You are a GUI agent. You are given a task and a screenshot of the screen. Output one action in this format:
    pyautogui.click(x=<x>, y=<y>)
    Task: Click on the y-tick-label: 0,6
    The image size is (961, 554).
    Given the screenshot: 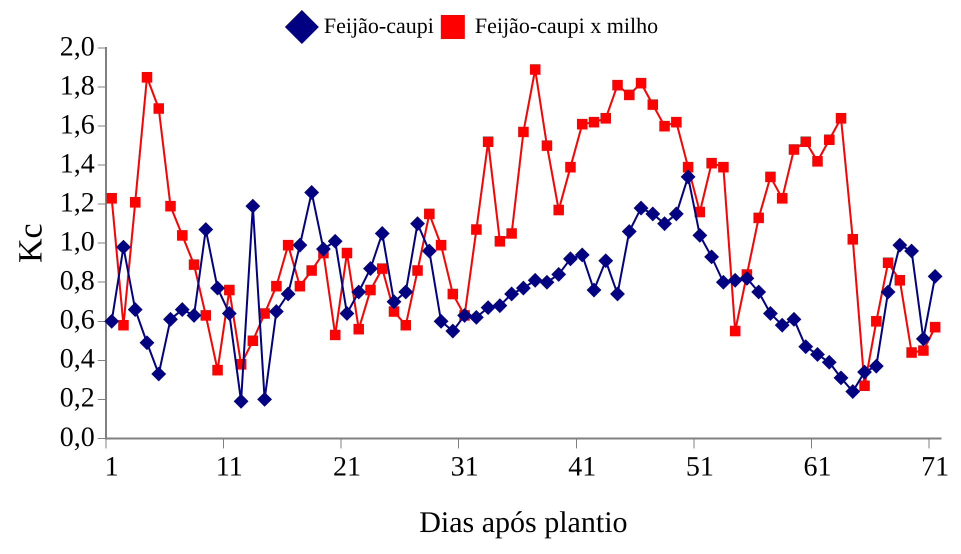 What is the action you would take?
    pyautogui.click(x=77, y=320)
    